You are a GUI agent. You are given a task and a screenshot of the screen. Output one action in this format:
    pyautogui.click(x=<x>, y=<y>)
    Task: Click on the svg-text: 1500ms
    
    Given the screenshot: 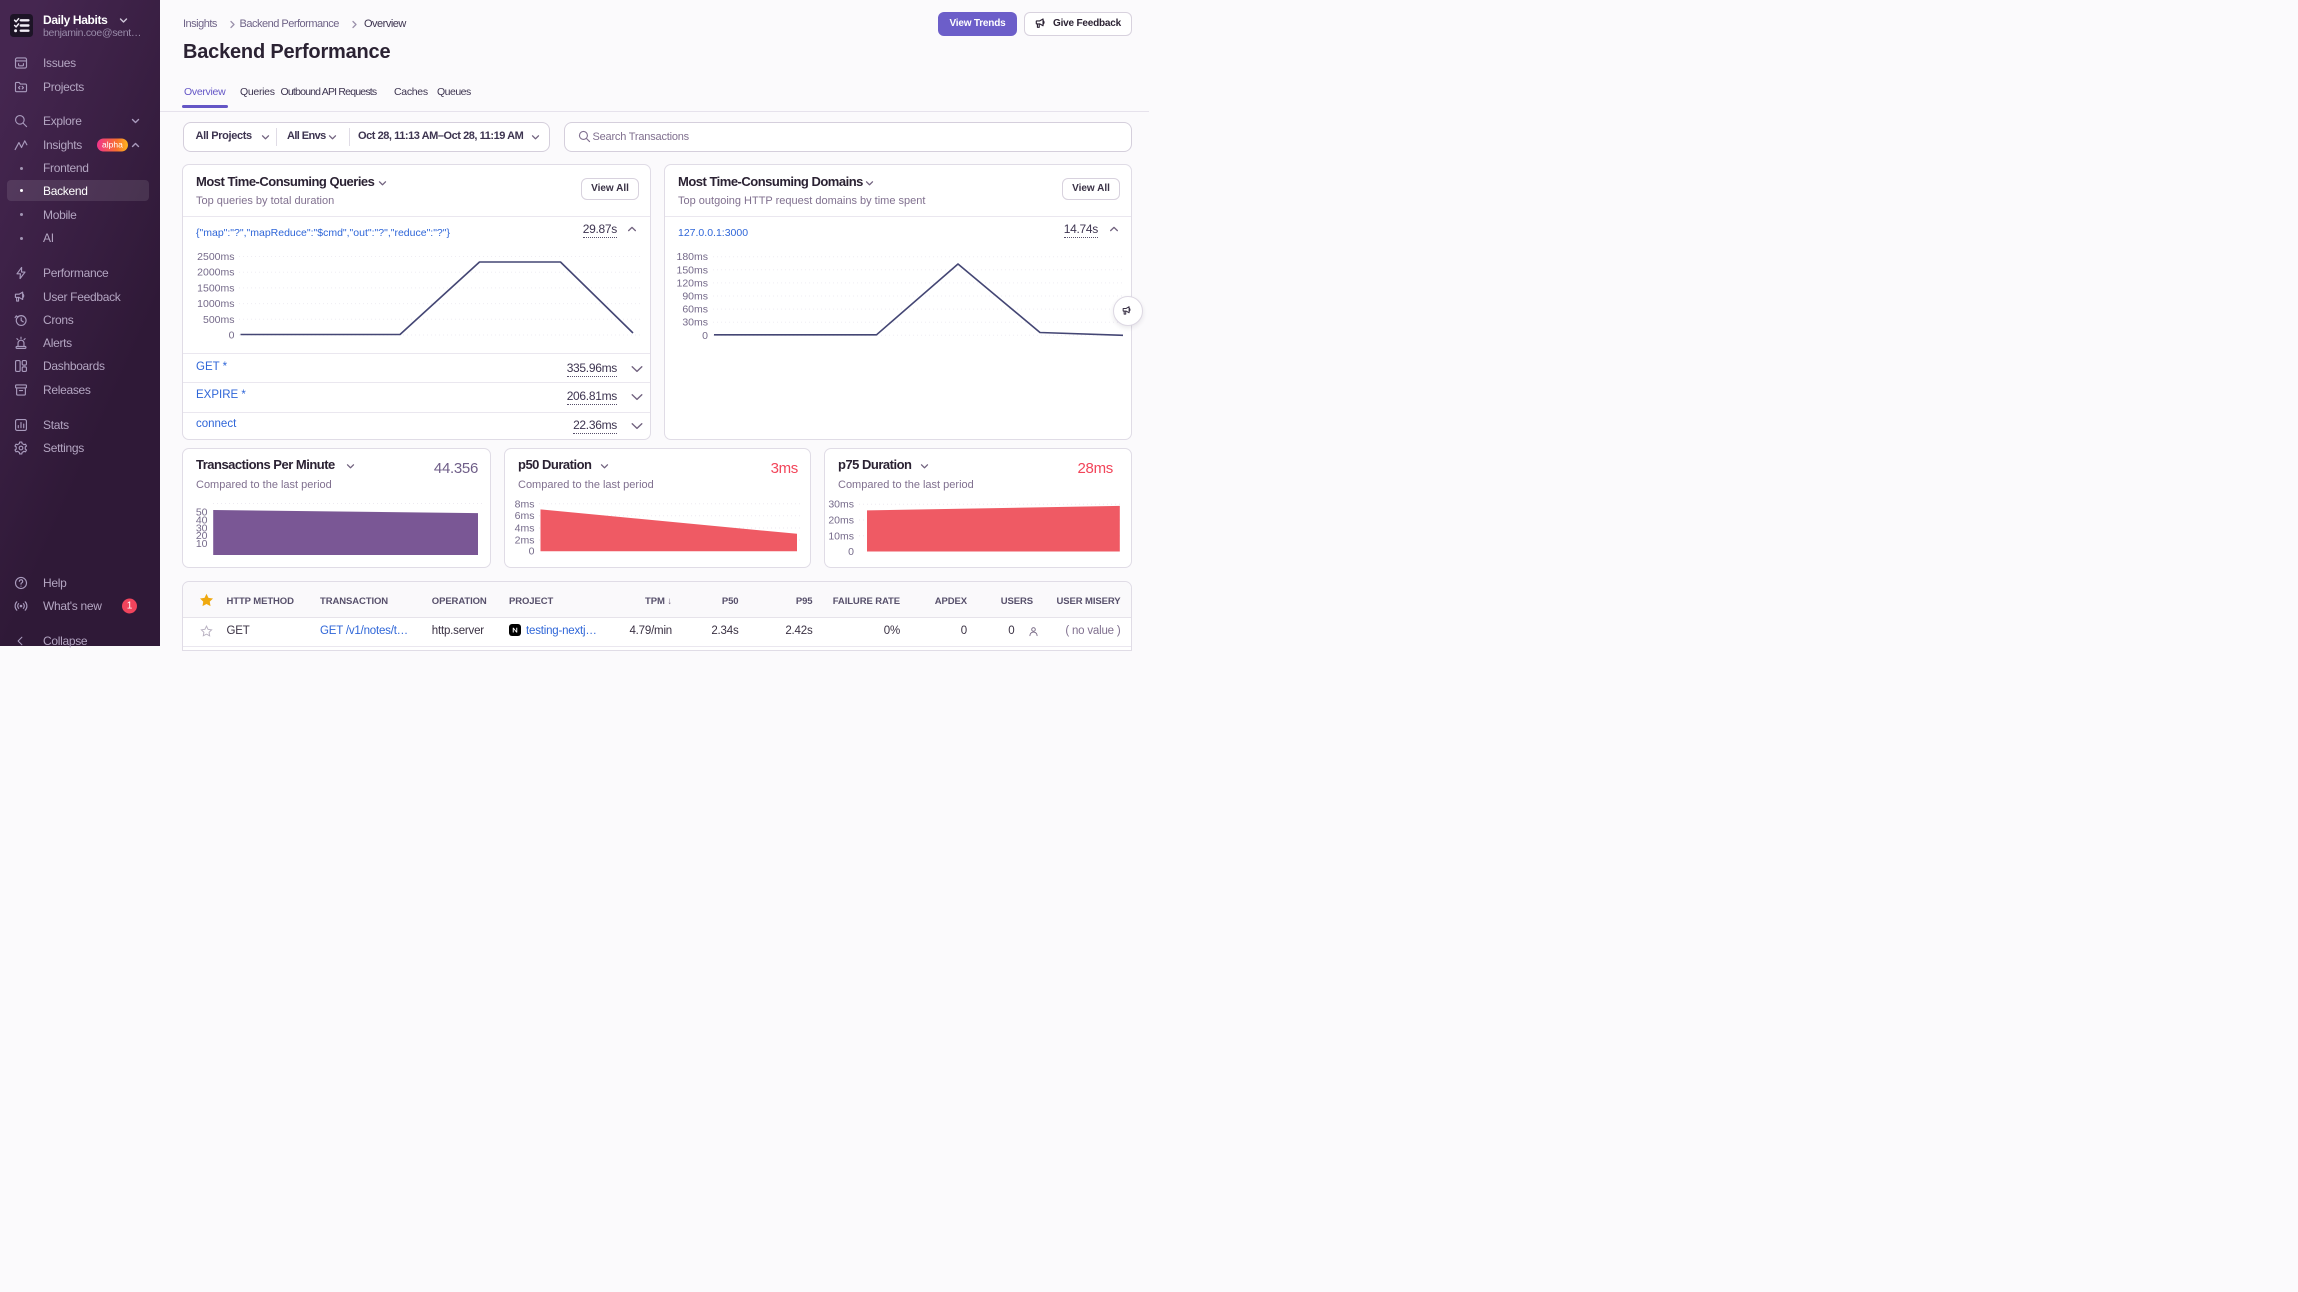 What is the action you would take?
    pyautogui.click(x=215, y=288)
    